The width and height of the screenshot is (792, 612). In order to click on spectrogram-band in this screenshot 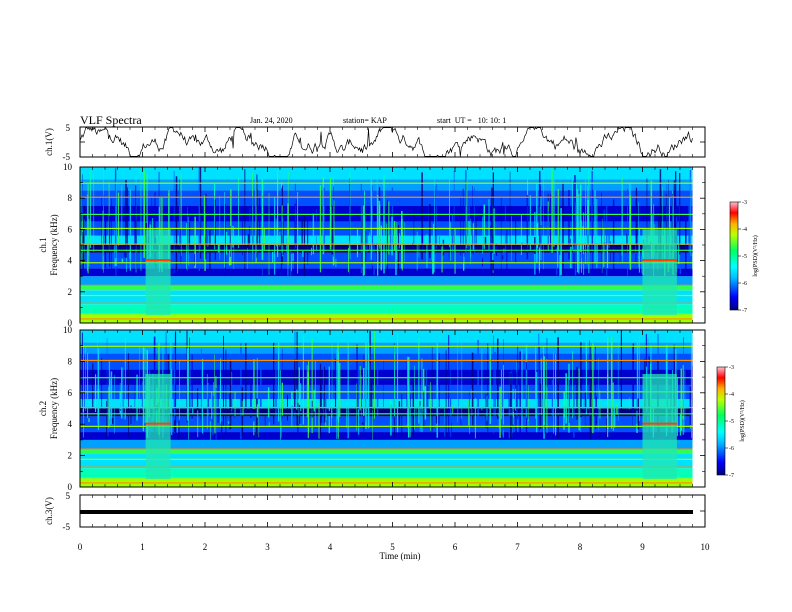, I will do `click(386, 348)`.